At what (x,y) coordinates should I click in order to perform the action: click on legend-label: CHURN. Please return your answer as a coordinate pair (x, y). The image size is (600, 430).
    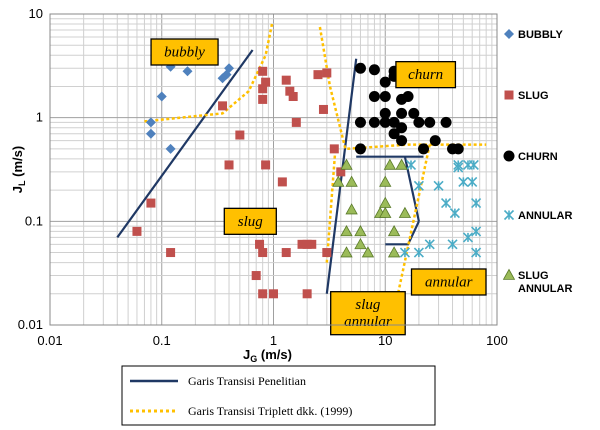
    Looking at the image, I should click on (538, 157).